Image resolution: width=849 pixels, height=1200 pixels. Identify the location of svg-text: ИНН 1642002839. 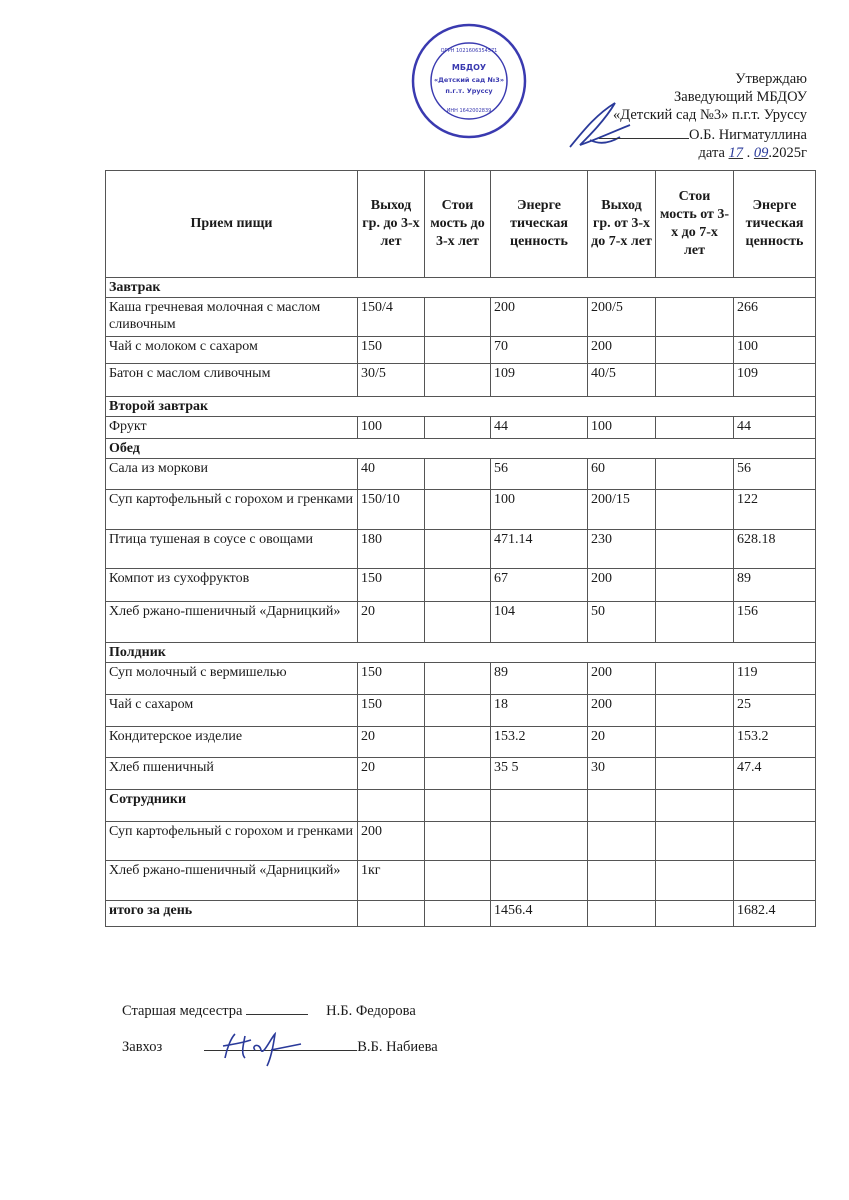
(469, 111).